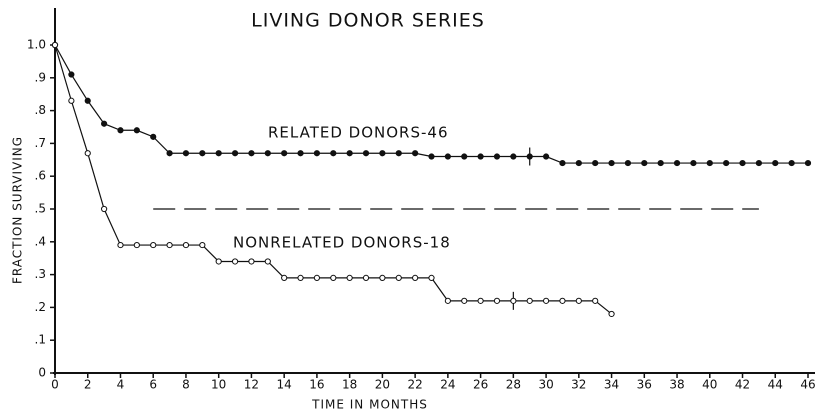  I want to click on y-tick-label: .7, so click(40, 143).